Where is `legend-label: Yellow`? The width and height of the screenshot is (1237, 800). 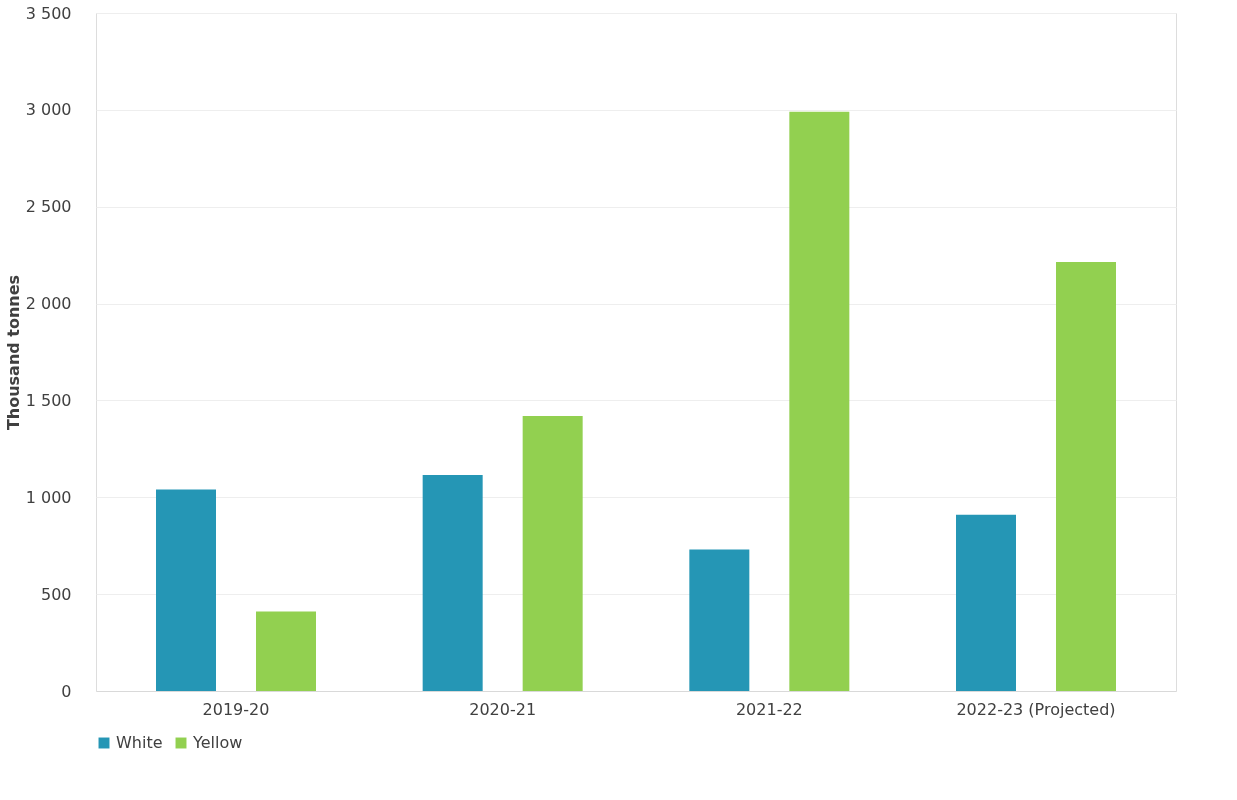 legend-label: Yellow is located at coordinates (217, 742).